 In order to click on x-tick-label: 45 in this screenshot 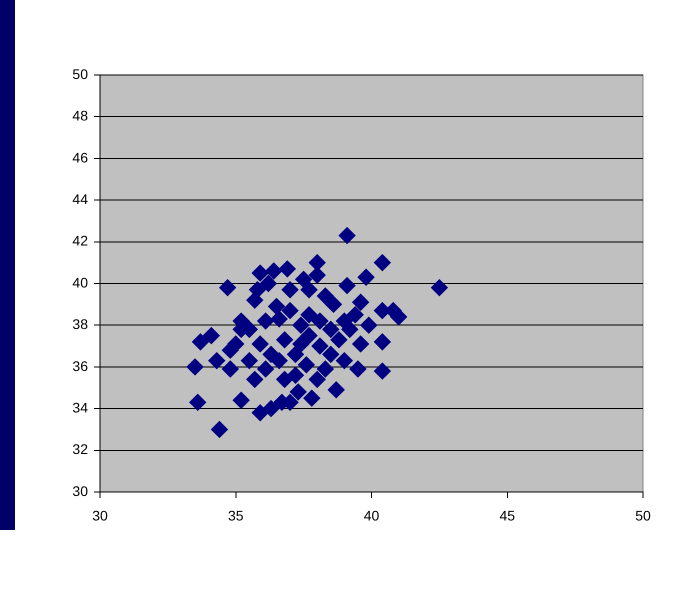, I will do `click(507, 515)`.